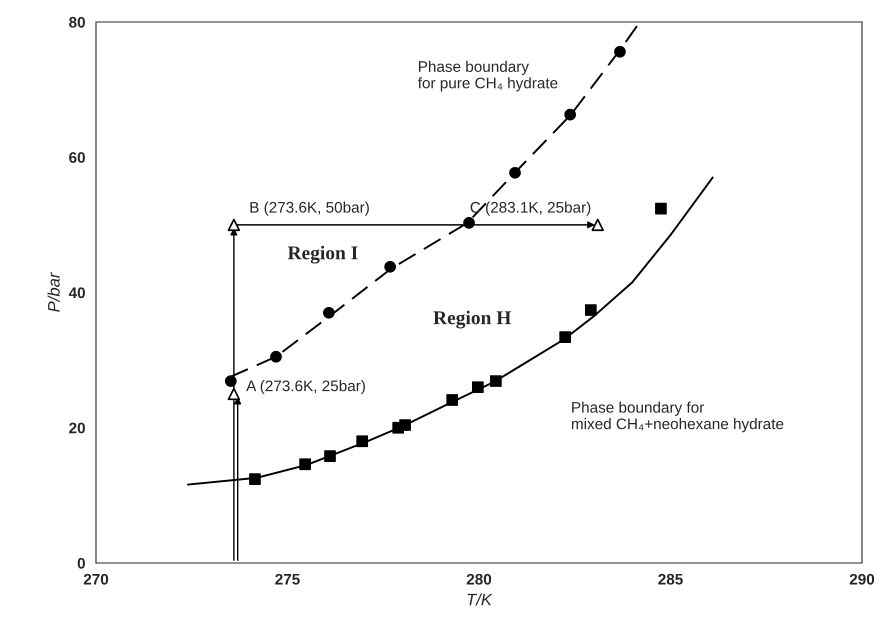  I want to click on x-tick-label: 290, so click(862, 579).